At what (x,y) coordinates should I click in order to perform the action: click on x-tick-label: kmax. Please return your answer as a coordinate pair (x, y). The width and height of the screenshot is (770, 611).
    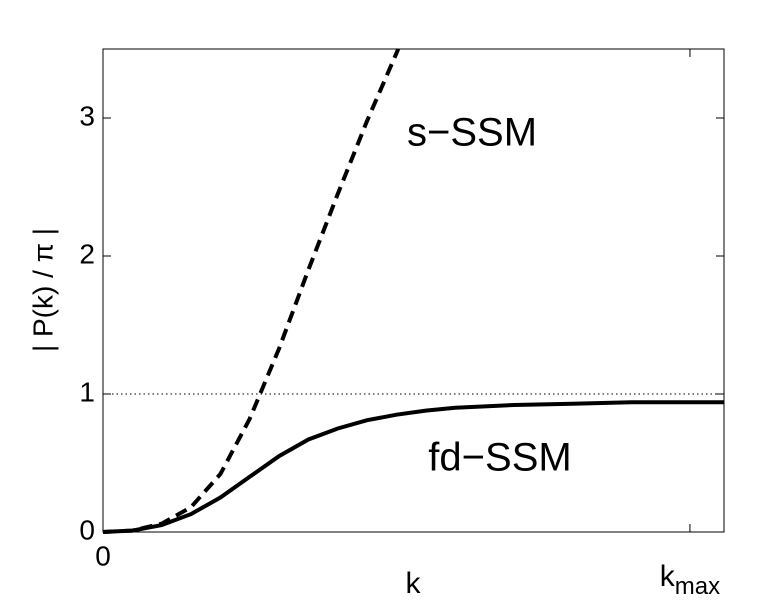
    Looking at the image, I should click on (690, 580).